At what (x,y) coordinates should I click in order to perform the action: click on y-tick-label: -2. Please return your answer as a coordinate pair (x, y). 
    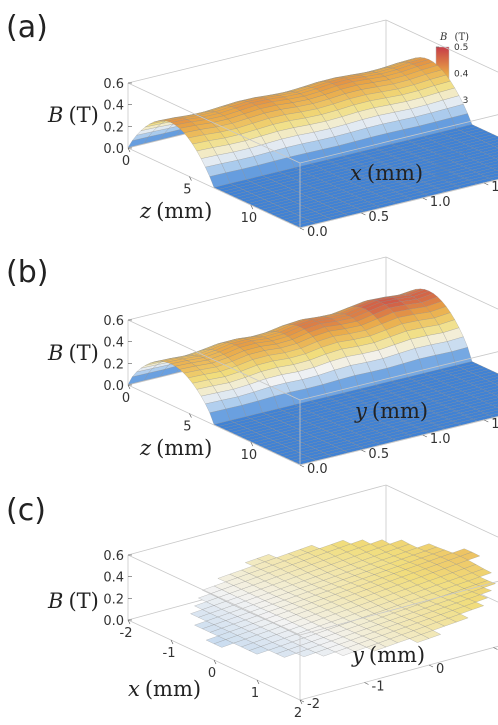
    Looking at the image, I should click on (313, 704).